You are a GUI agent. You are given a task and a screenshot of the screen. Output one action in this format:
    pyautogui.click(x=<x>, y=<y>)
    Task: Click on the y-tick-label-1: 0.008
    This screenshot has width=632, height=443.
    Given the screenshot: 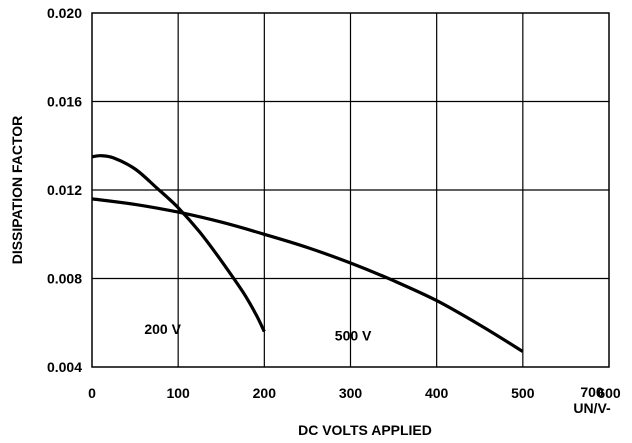 What is the action you would take?
    pyautogui.click(x=64, y=279)
    